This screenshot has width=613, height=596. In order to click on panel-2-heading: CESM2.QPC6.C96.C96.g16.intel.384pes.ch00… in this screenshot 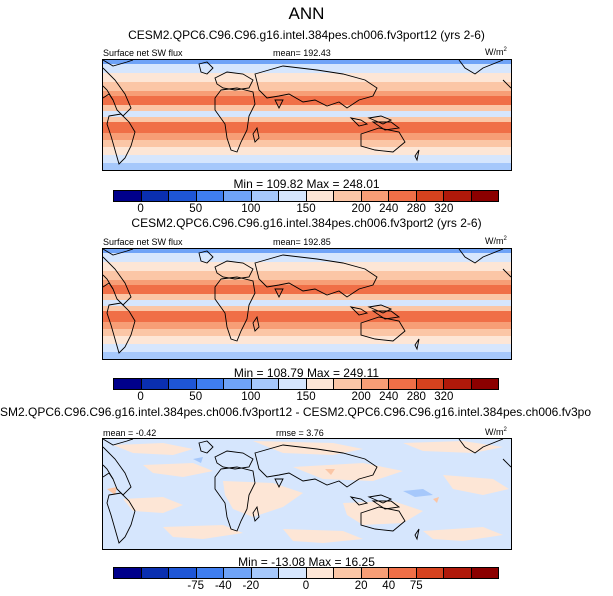, I will do `click(306, 223)`.